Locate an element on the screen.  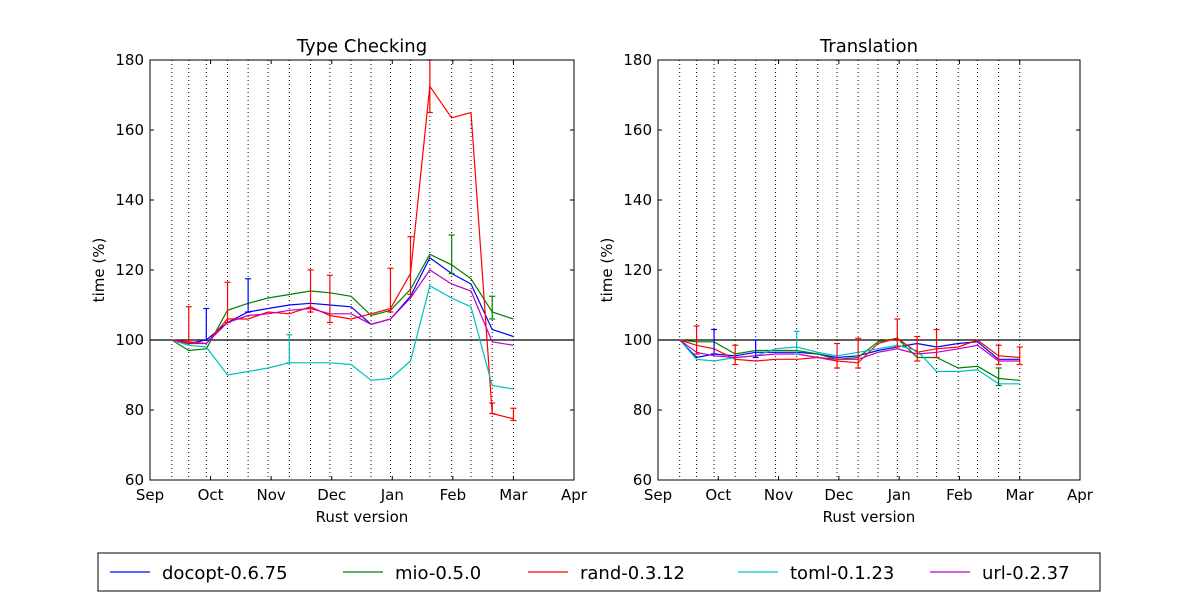
chart-title: Translation is located at coordinates (868, 46).